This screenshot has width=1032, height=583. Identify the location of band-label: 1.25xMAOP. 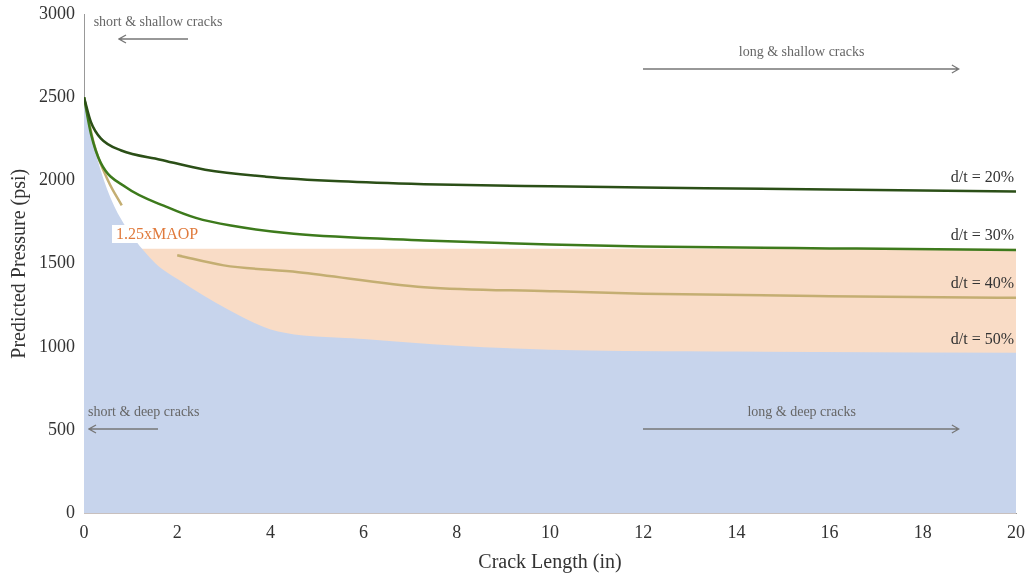
(157, 233).